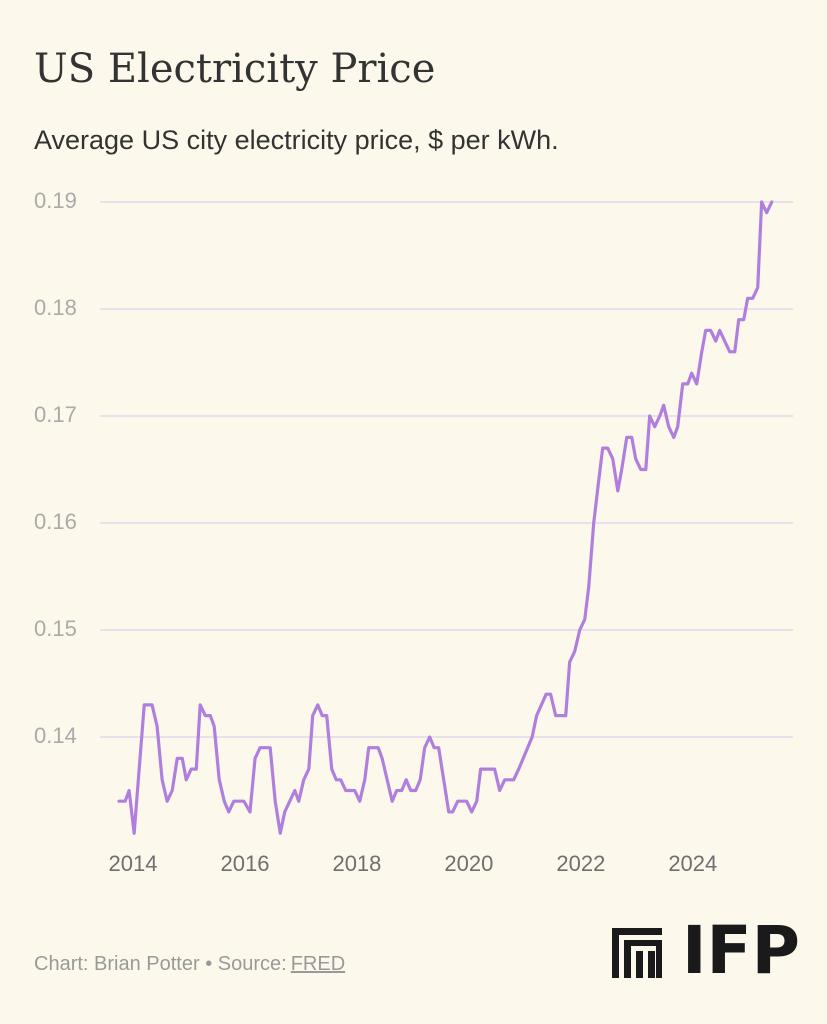 Image resolution: width=827 pixels, height=1024 pixels. What do you see at coordinates (692, 863) in the screenshot?
I see `x-tick-label: 2024` at bounding box center [692, 863].